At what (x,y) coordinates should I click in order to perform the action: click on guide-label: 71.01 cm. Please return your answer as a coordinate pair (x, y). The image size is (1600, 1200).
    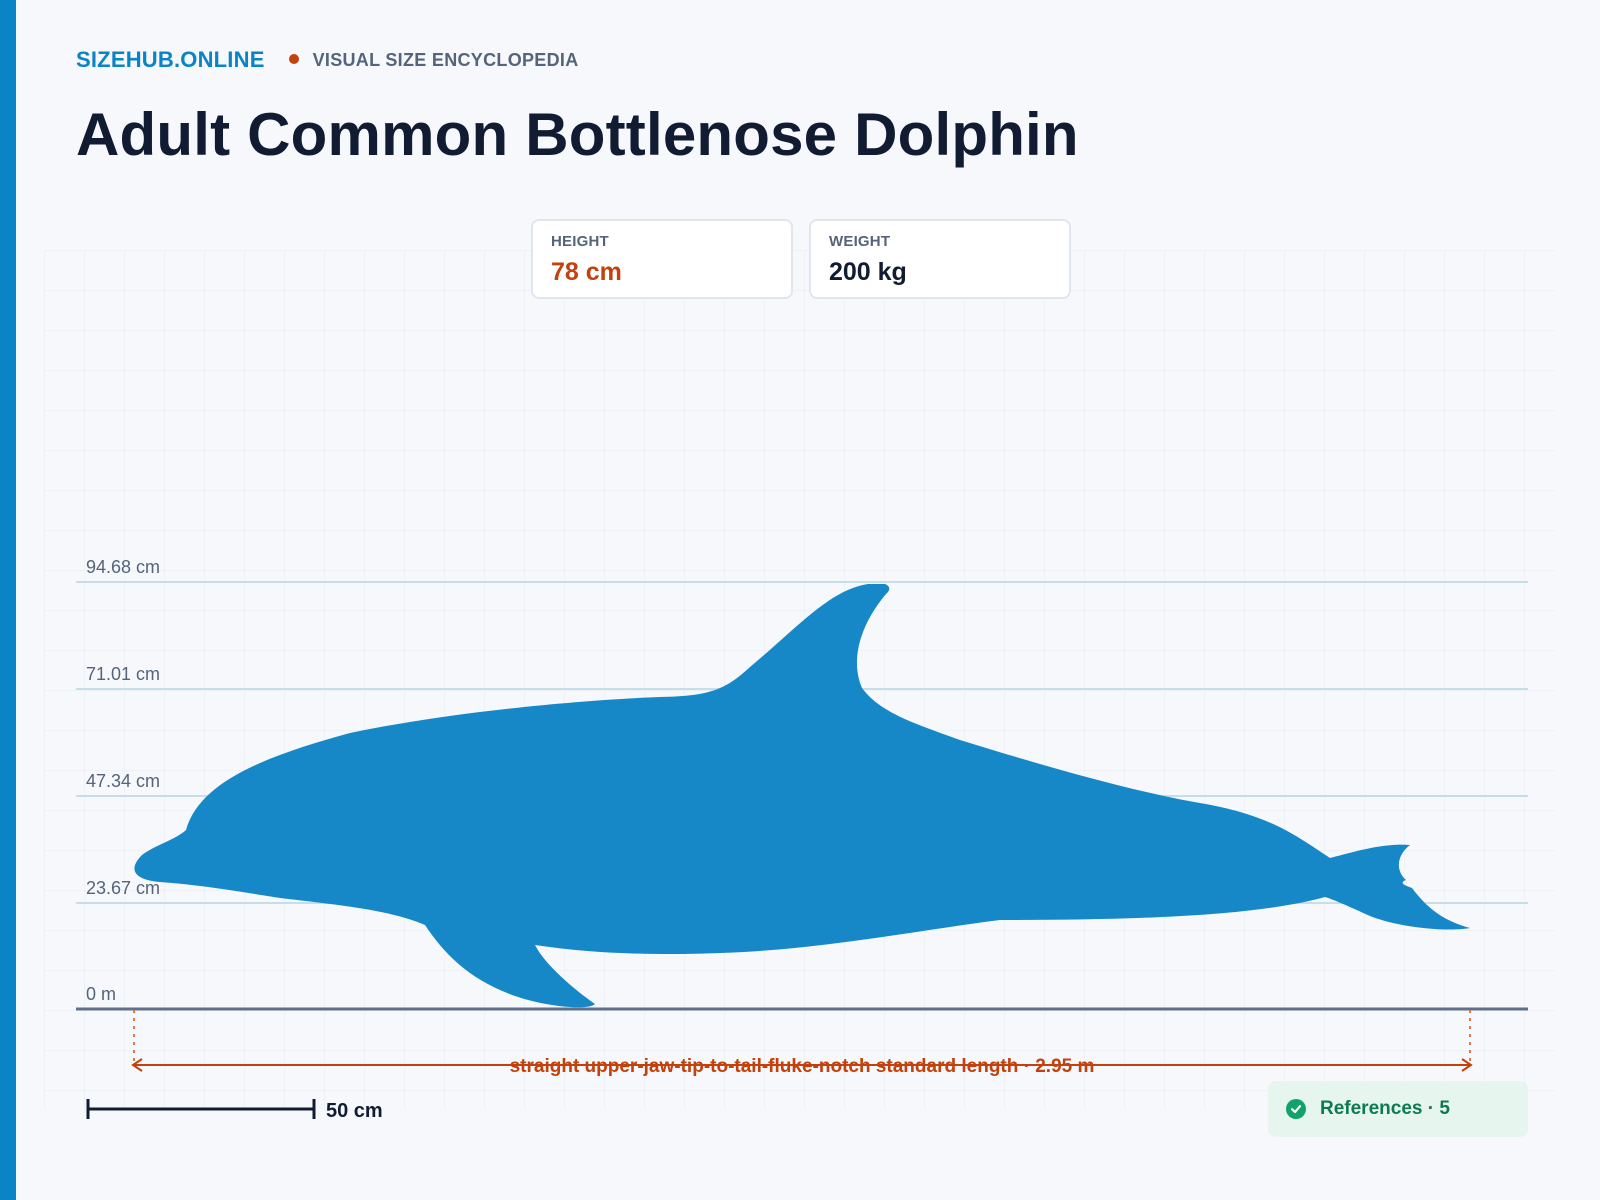
    Looking at the image, I should click on (123, 674).